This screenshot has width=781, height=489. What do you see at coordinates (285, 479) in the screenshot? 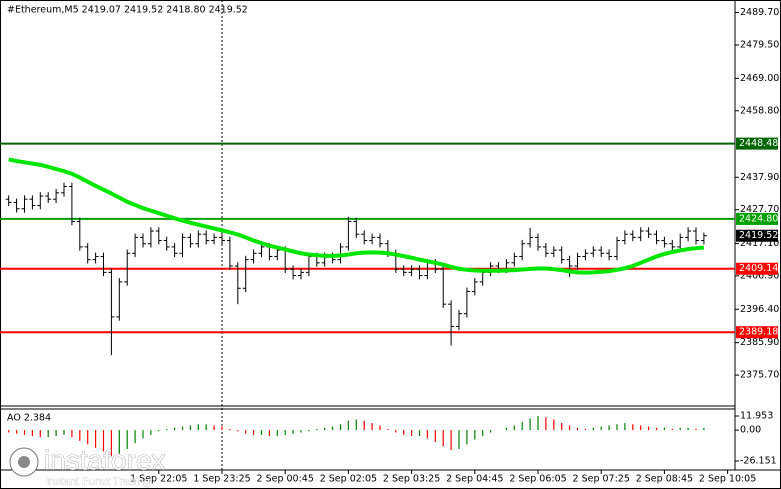
I see `x-tick-label: 2 Sep 00:45` at bounding box center [285, 479].